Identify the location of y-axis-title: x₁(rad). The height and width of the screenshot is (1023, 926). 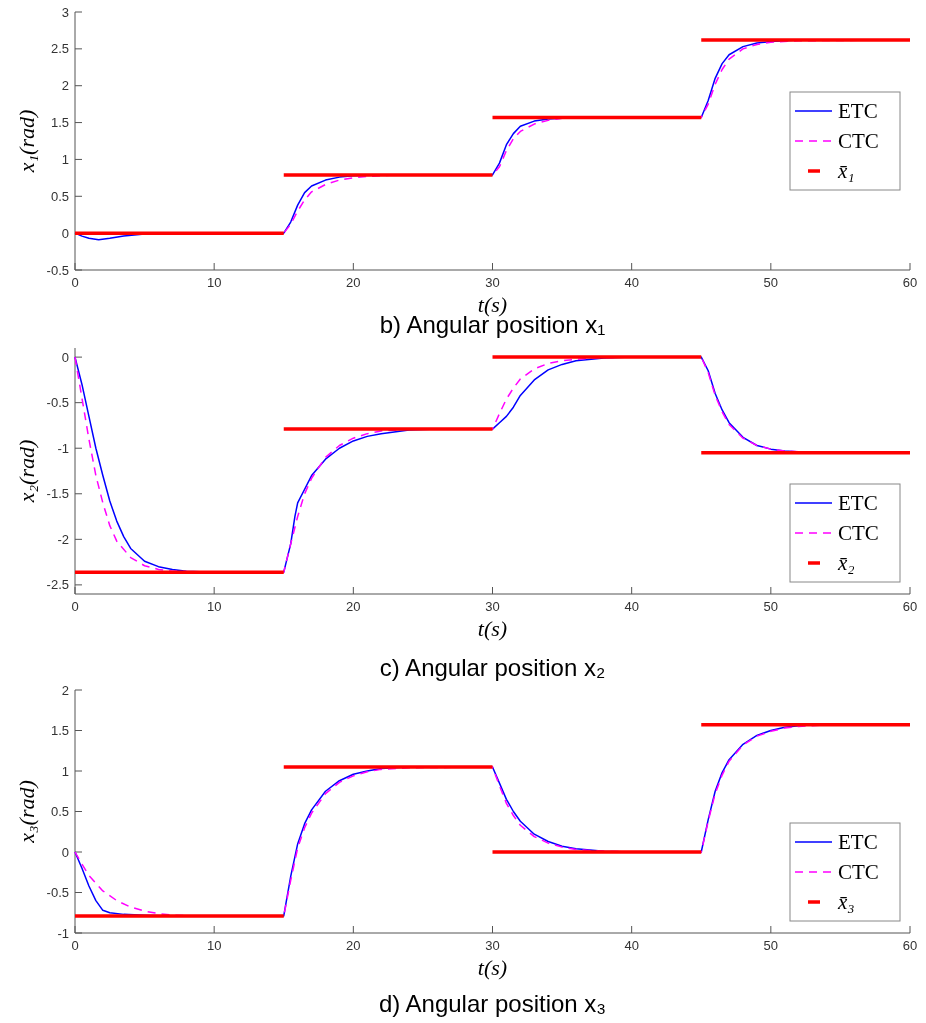
(26, 141).